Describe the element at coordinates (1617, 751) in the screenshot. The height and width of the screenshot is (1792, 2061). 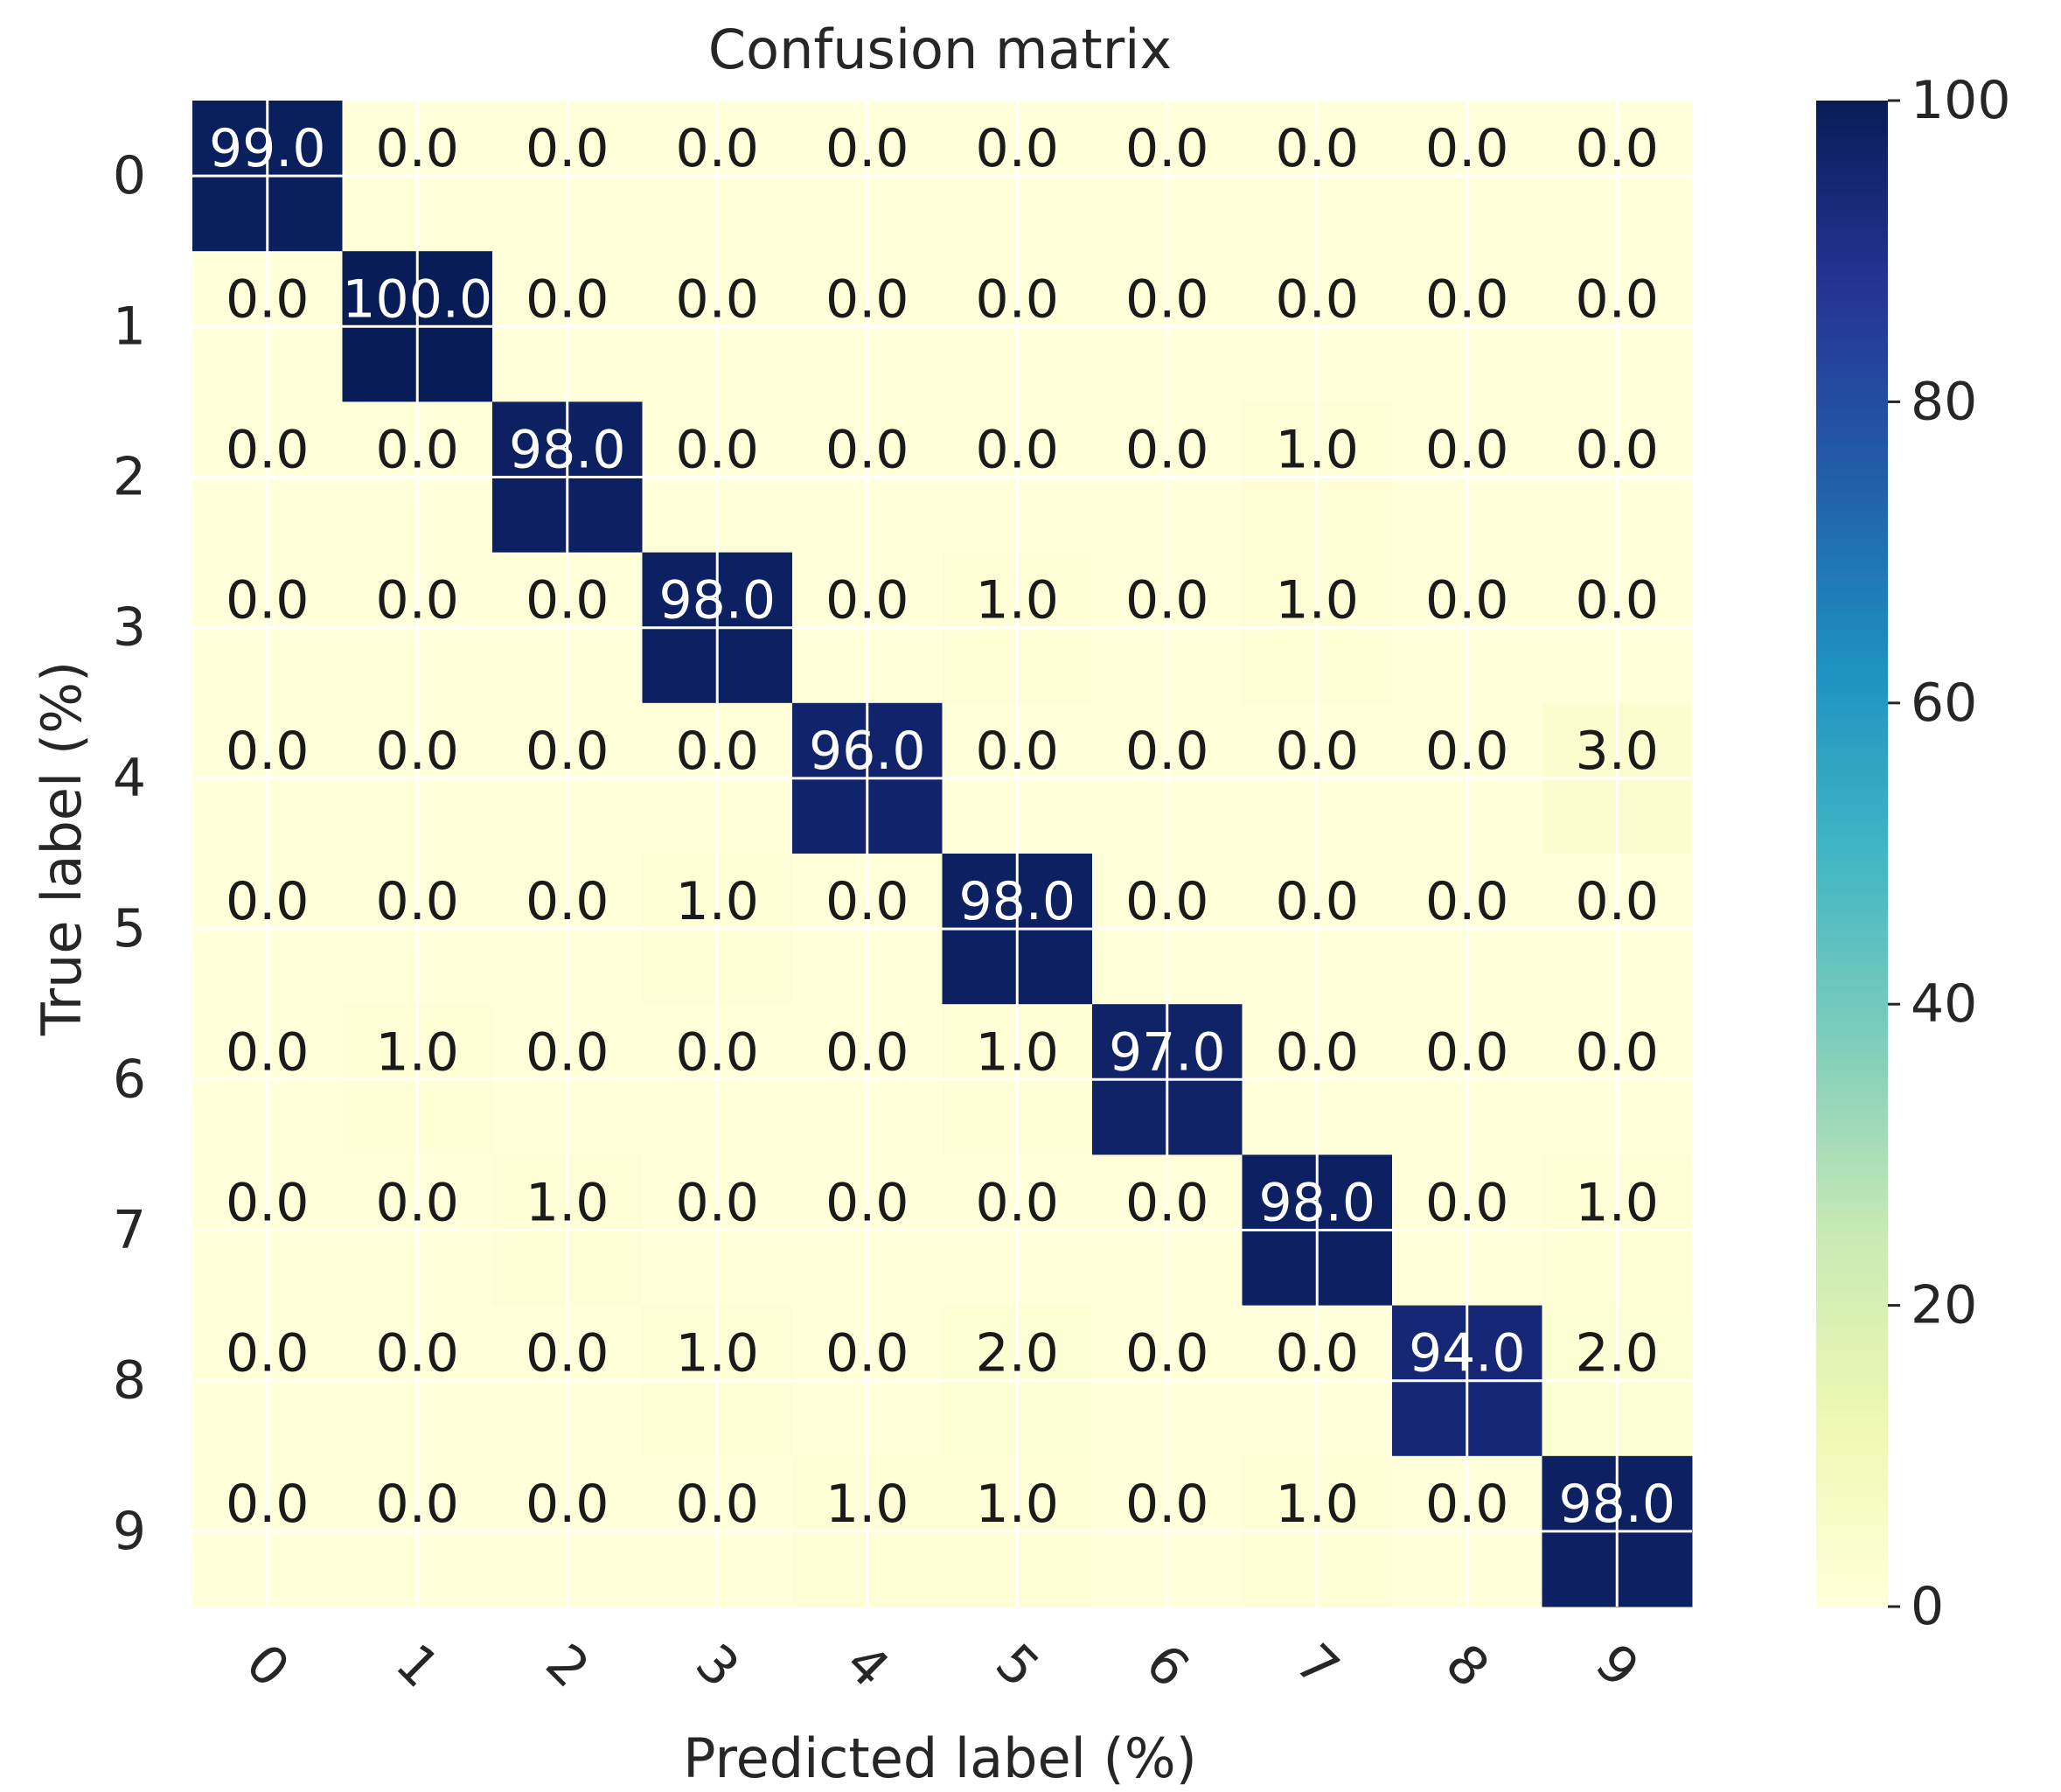
I see `cell-value-label: 3.0` at that location.